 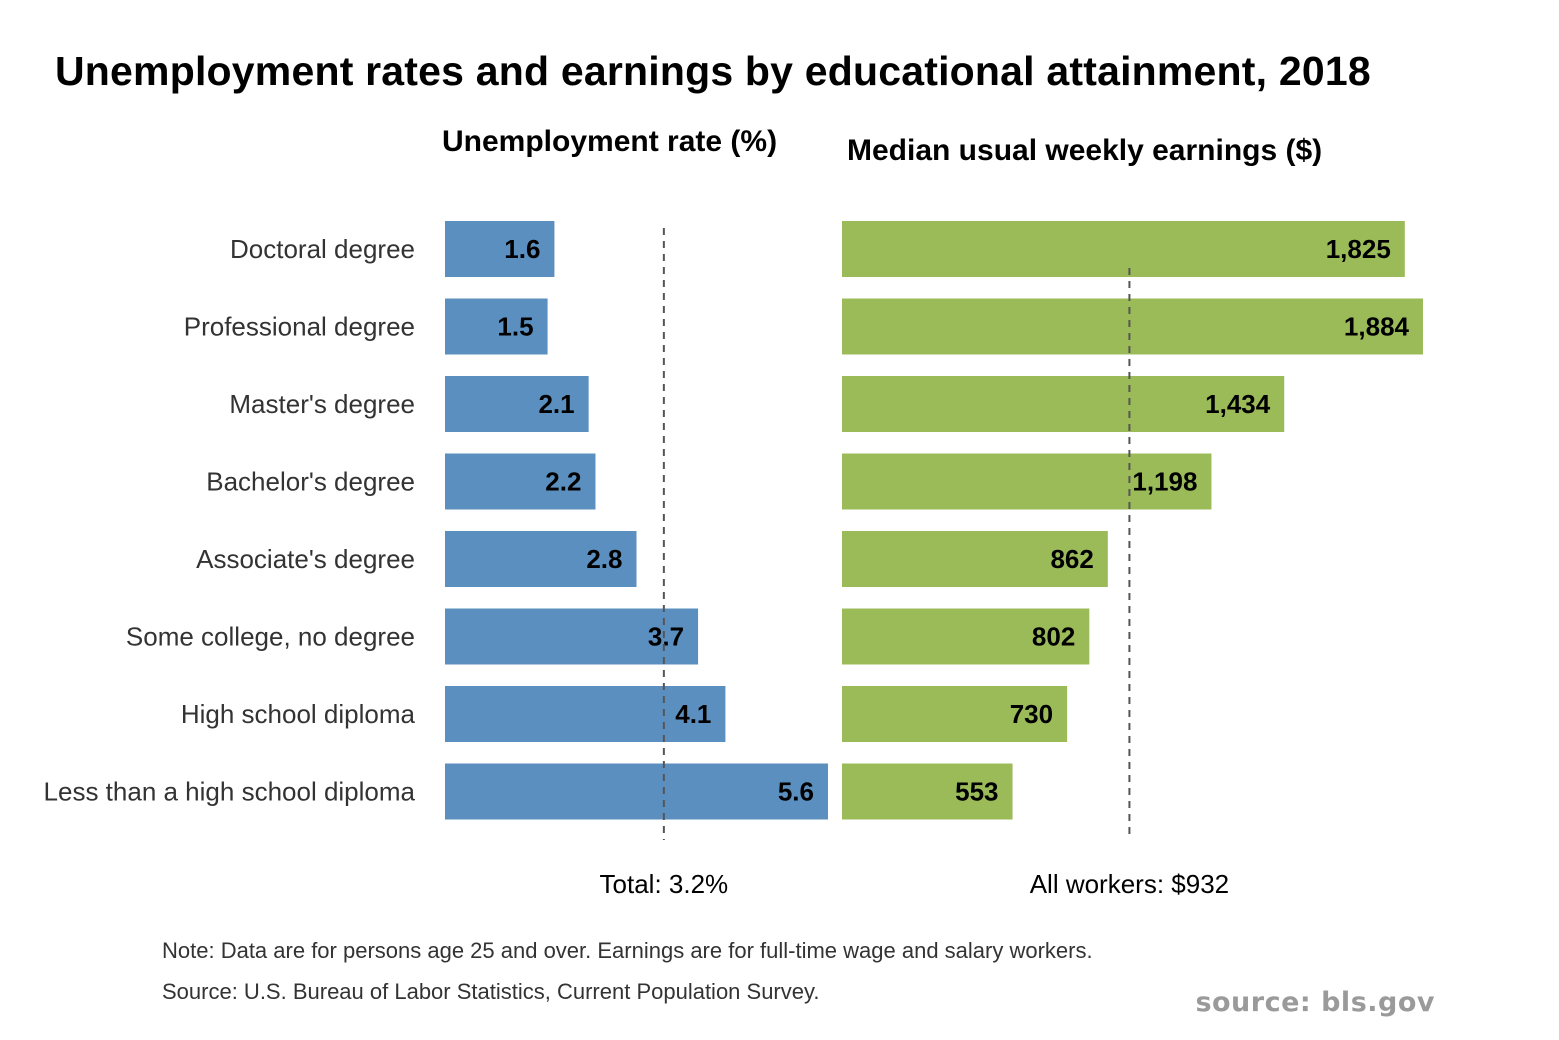 What do you see at coordinates (1377, 327) in the screenshot?
I see `earnings-value-label: 1,884` at bounding box center [1377, 327].